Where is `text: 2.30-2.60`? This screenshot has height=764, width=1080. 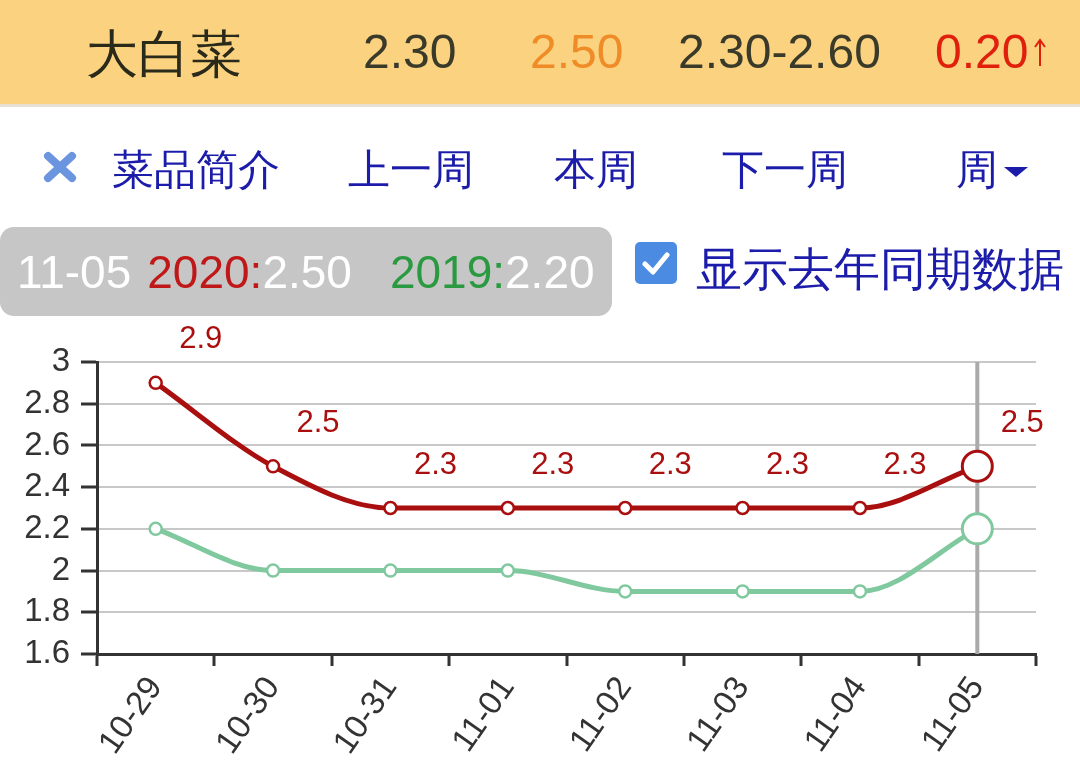
text: 2.30-2.60 is located at coordinates (779, 51).